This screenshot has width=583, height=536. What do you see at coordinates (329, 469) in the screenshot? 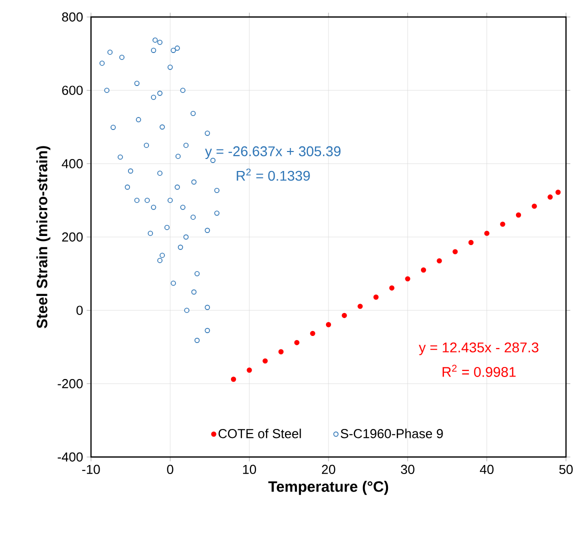
I see `x-tick-label: 20` at bounding box center [329, 469].